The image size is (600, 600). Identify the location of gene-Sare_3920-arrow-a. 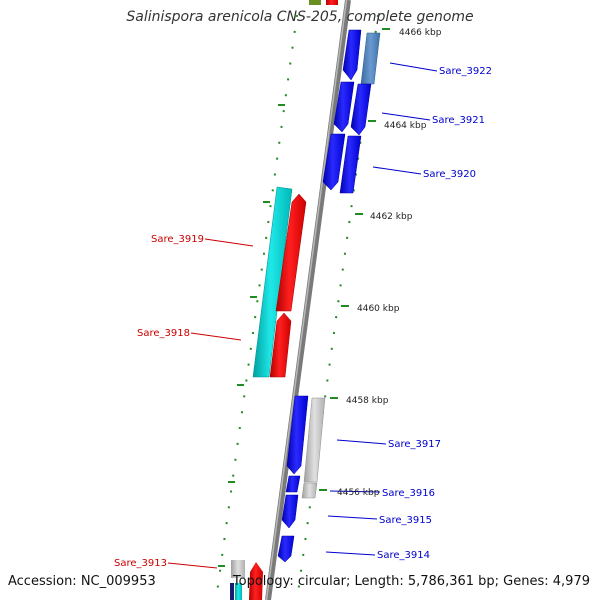
(334, 162).